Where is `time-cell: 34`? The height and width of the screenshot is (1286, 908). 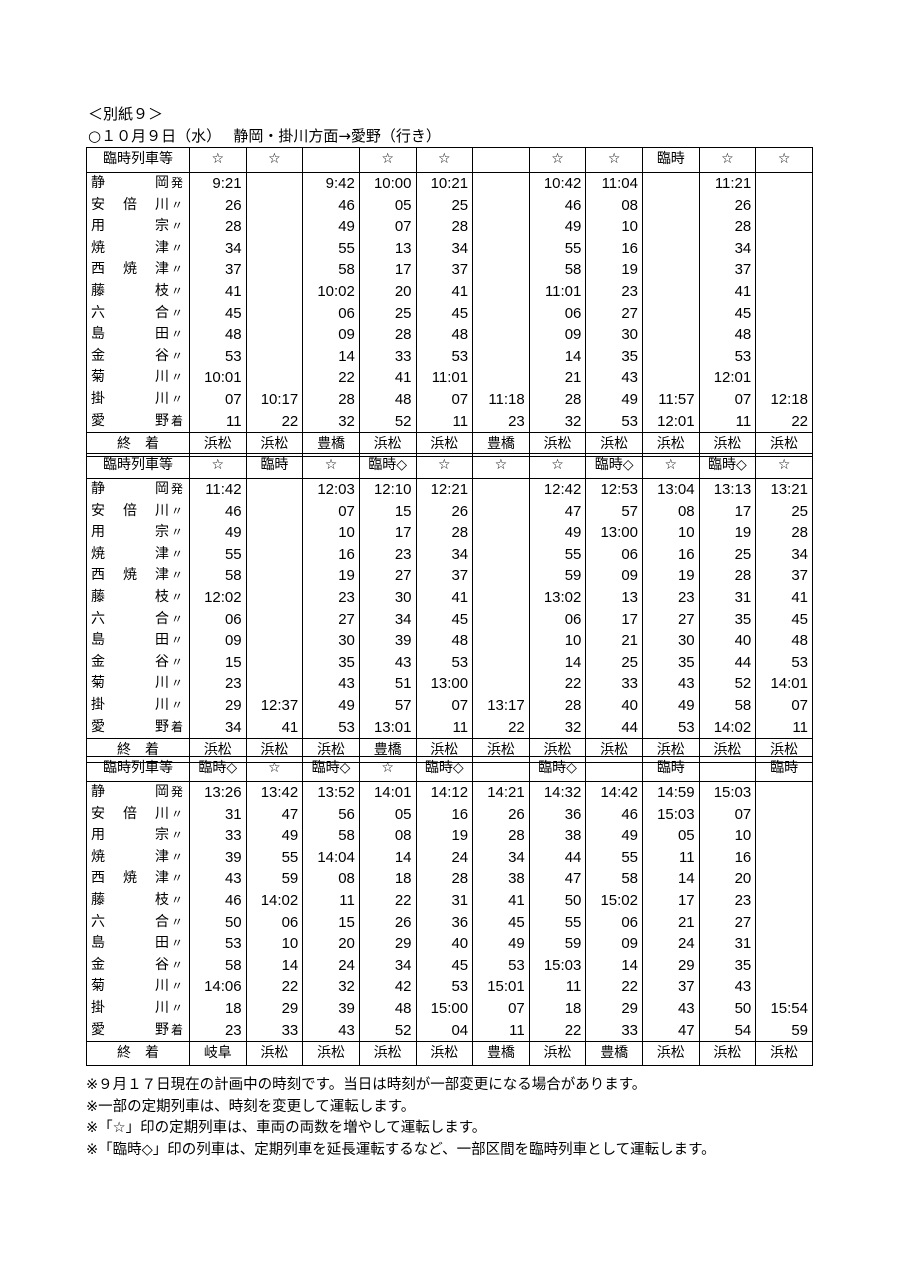 time-cell: 34 is located at coordinates (218, 248).